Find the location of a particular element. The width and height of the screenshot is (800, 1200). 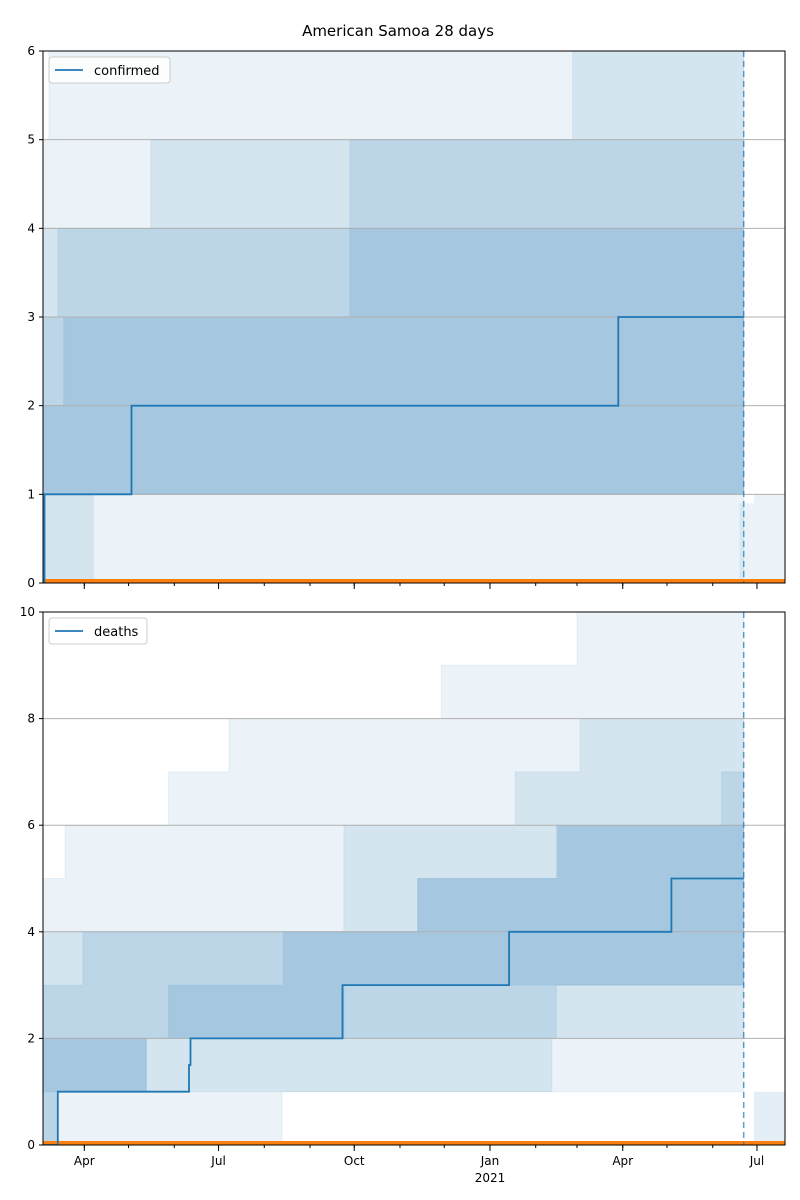

y-tick-label: 1 is located at coordinates (31, 494).